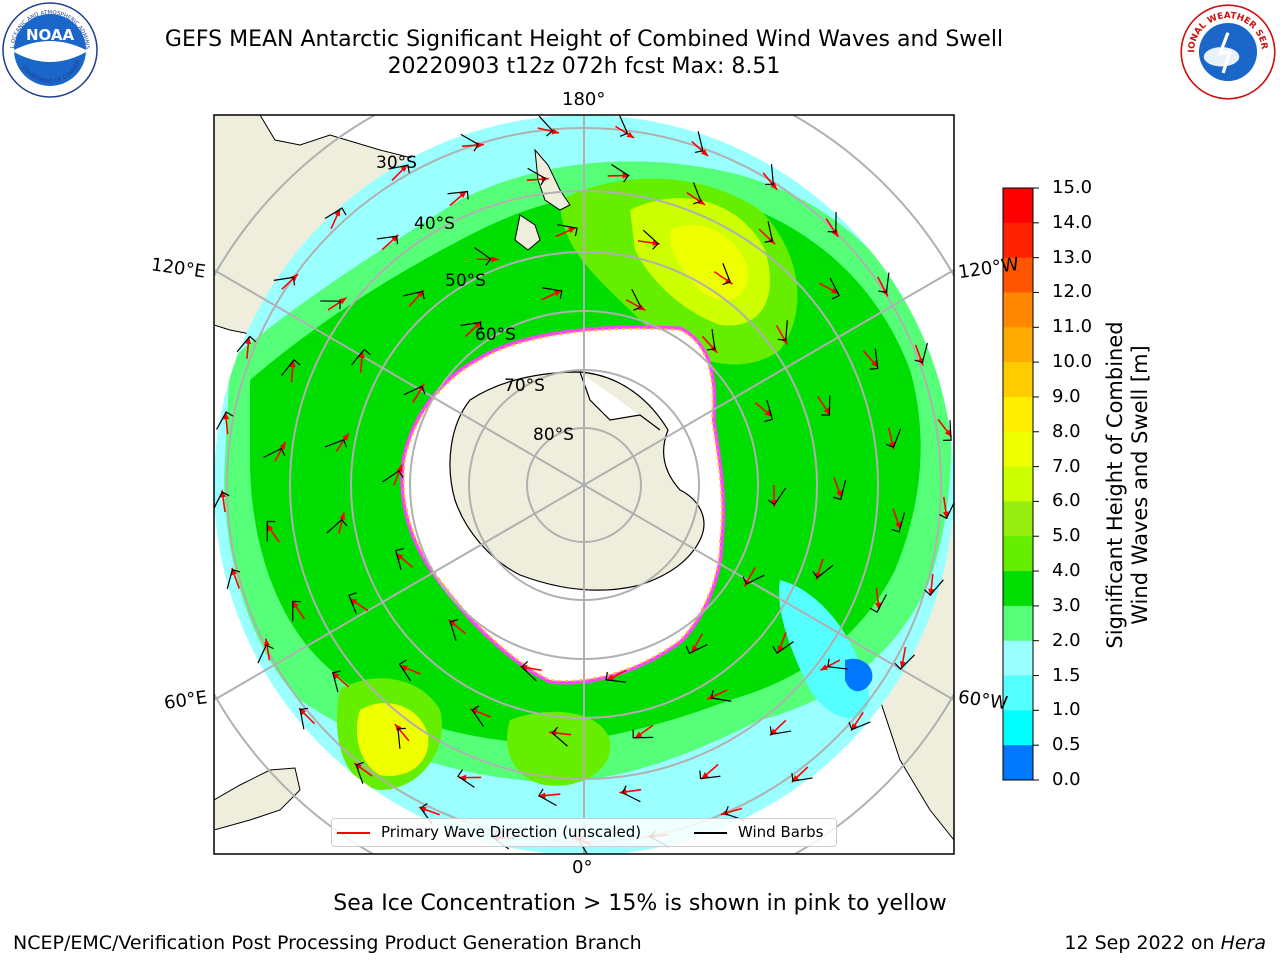 The width and height of the screenshot is (1280, 960). I want to click on colorbar-tick-label: 6.0, so click(1066, 501).